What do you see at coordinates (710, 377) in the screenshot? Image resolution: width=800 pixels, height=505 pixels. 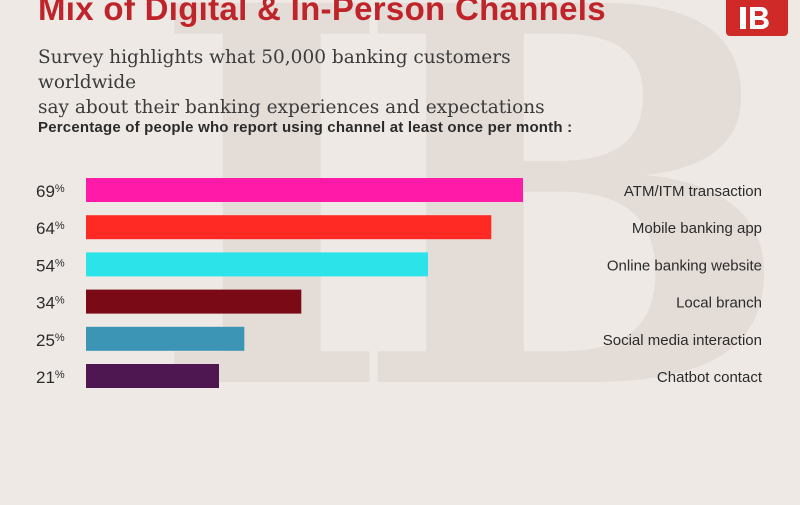 I see `category-label-chatbot-contact: Chatbot contact` at bounding box center [710, 377].